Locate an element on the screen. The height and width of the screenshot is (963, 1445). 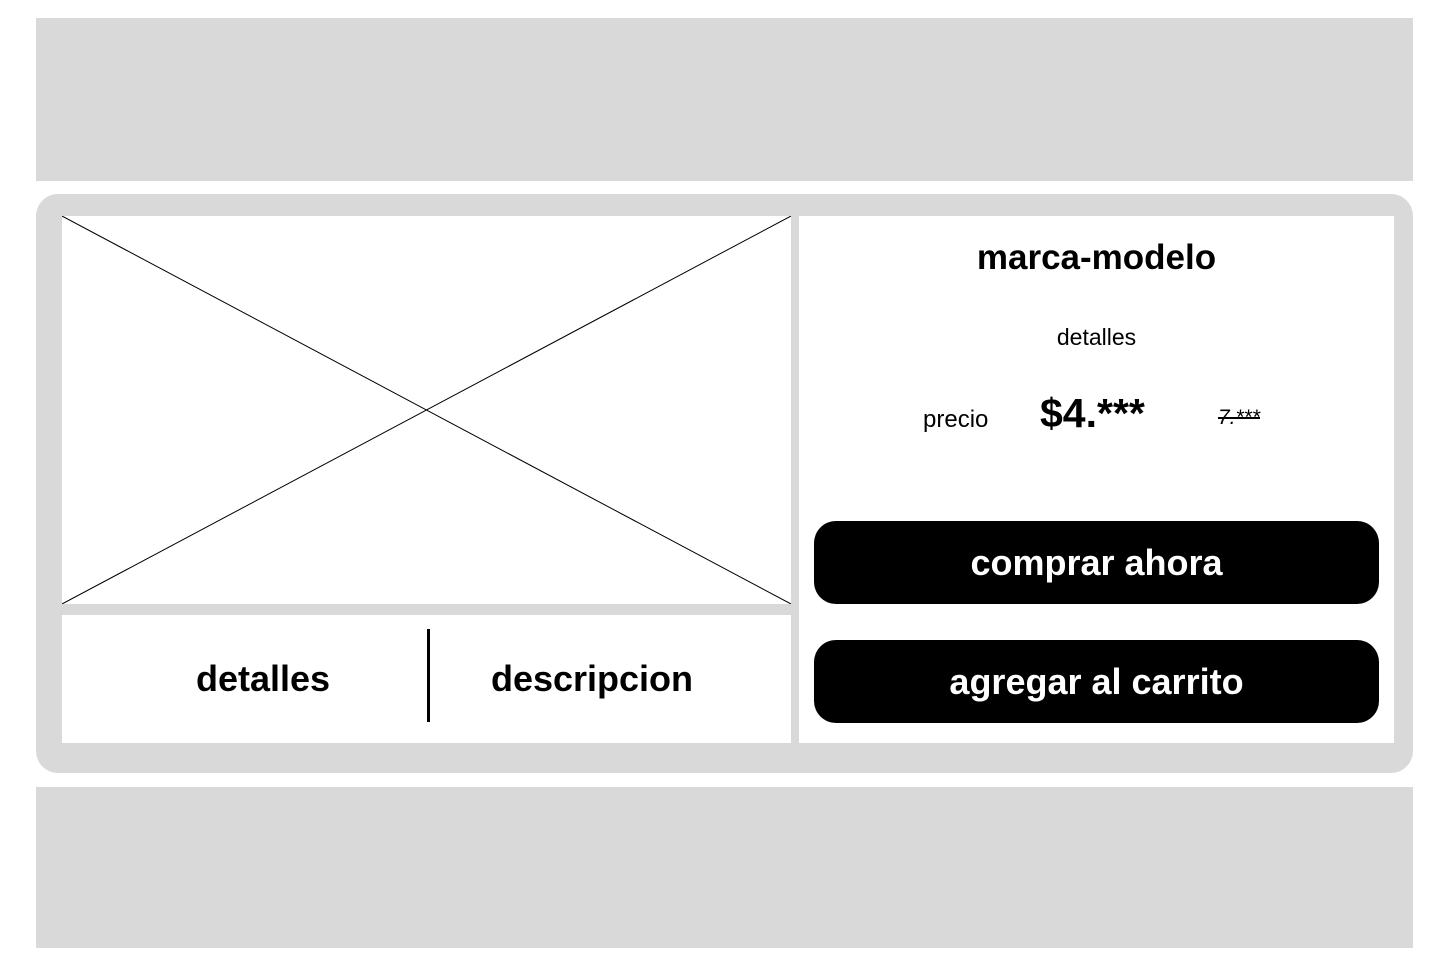
buy-now-button: comprar ahora is located at coordinates (1096, 562).